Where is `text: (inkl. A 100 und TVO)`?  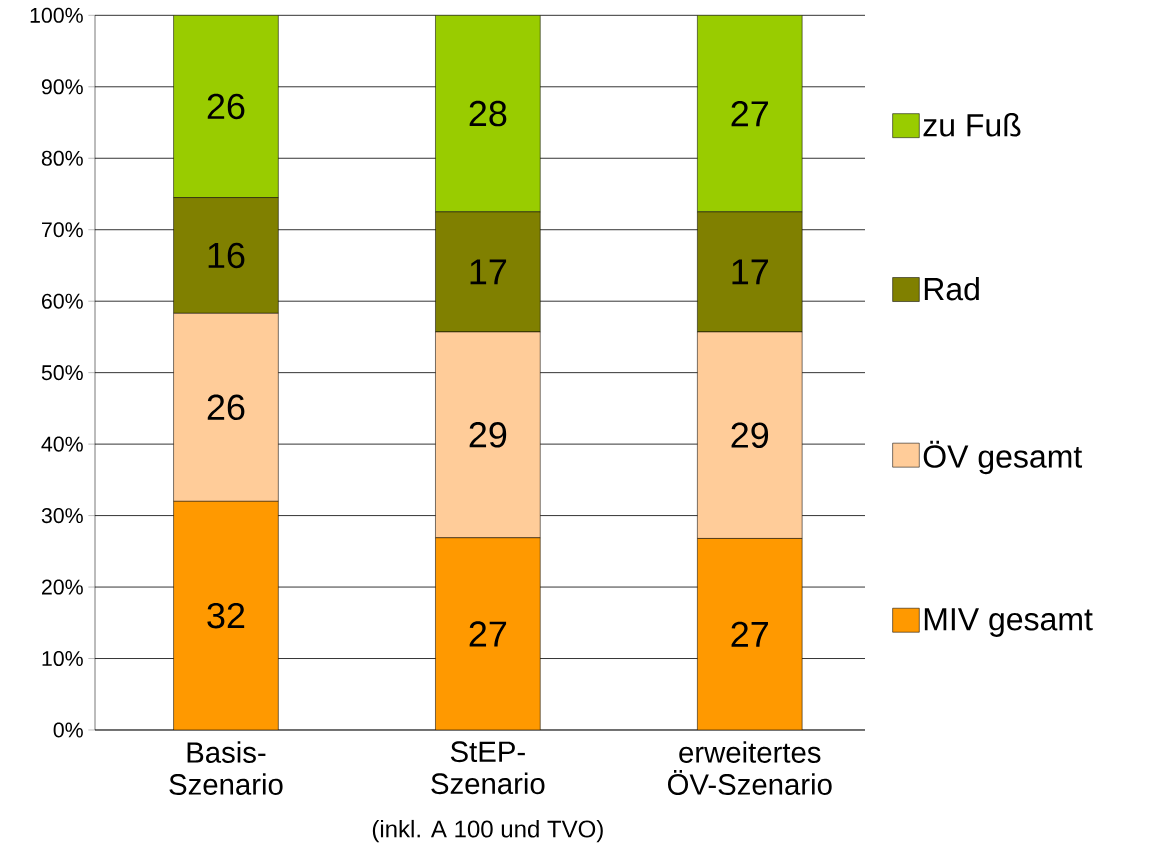
text: (inkl. A 100 und TVO) is located at coordinates (487, 831).